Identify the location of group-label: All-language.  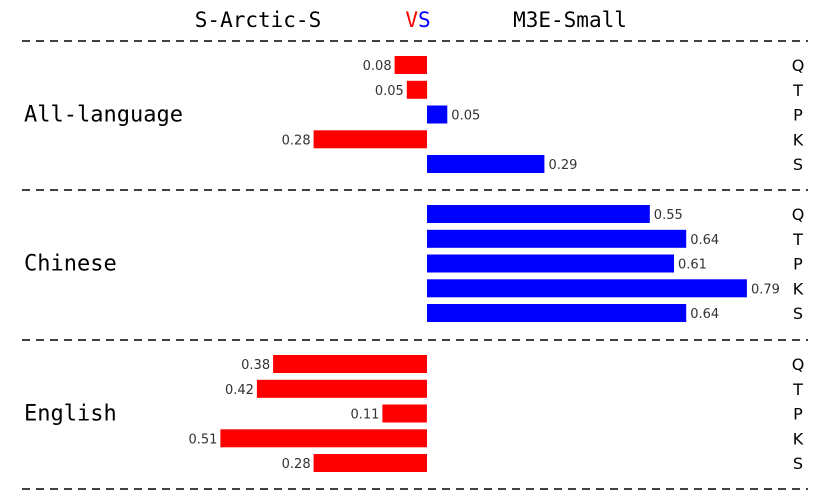
(103, 115).